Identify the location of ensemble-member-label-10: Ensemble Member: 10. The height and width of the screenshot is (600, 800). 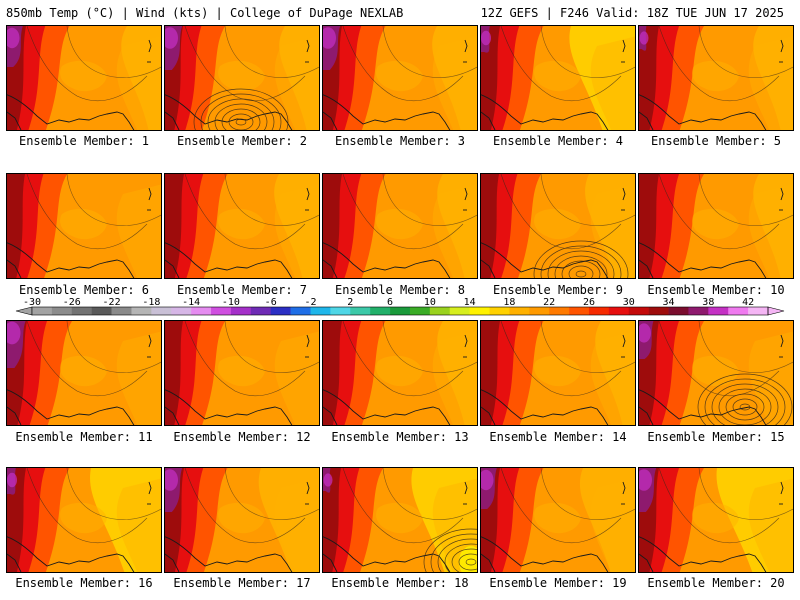
(716, 290).